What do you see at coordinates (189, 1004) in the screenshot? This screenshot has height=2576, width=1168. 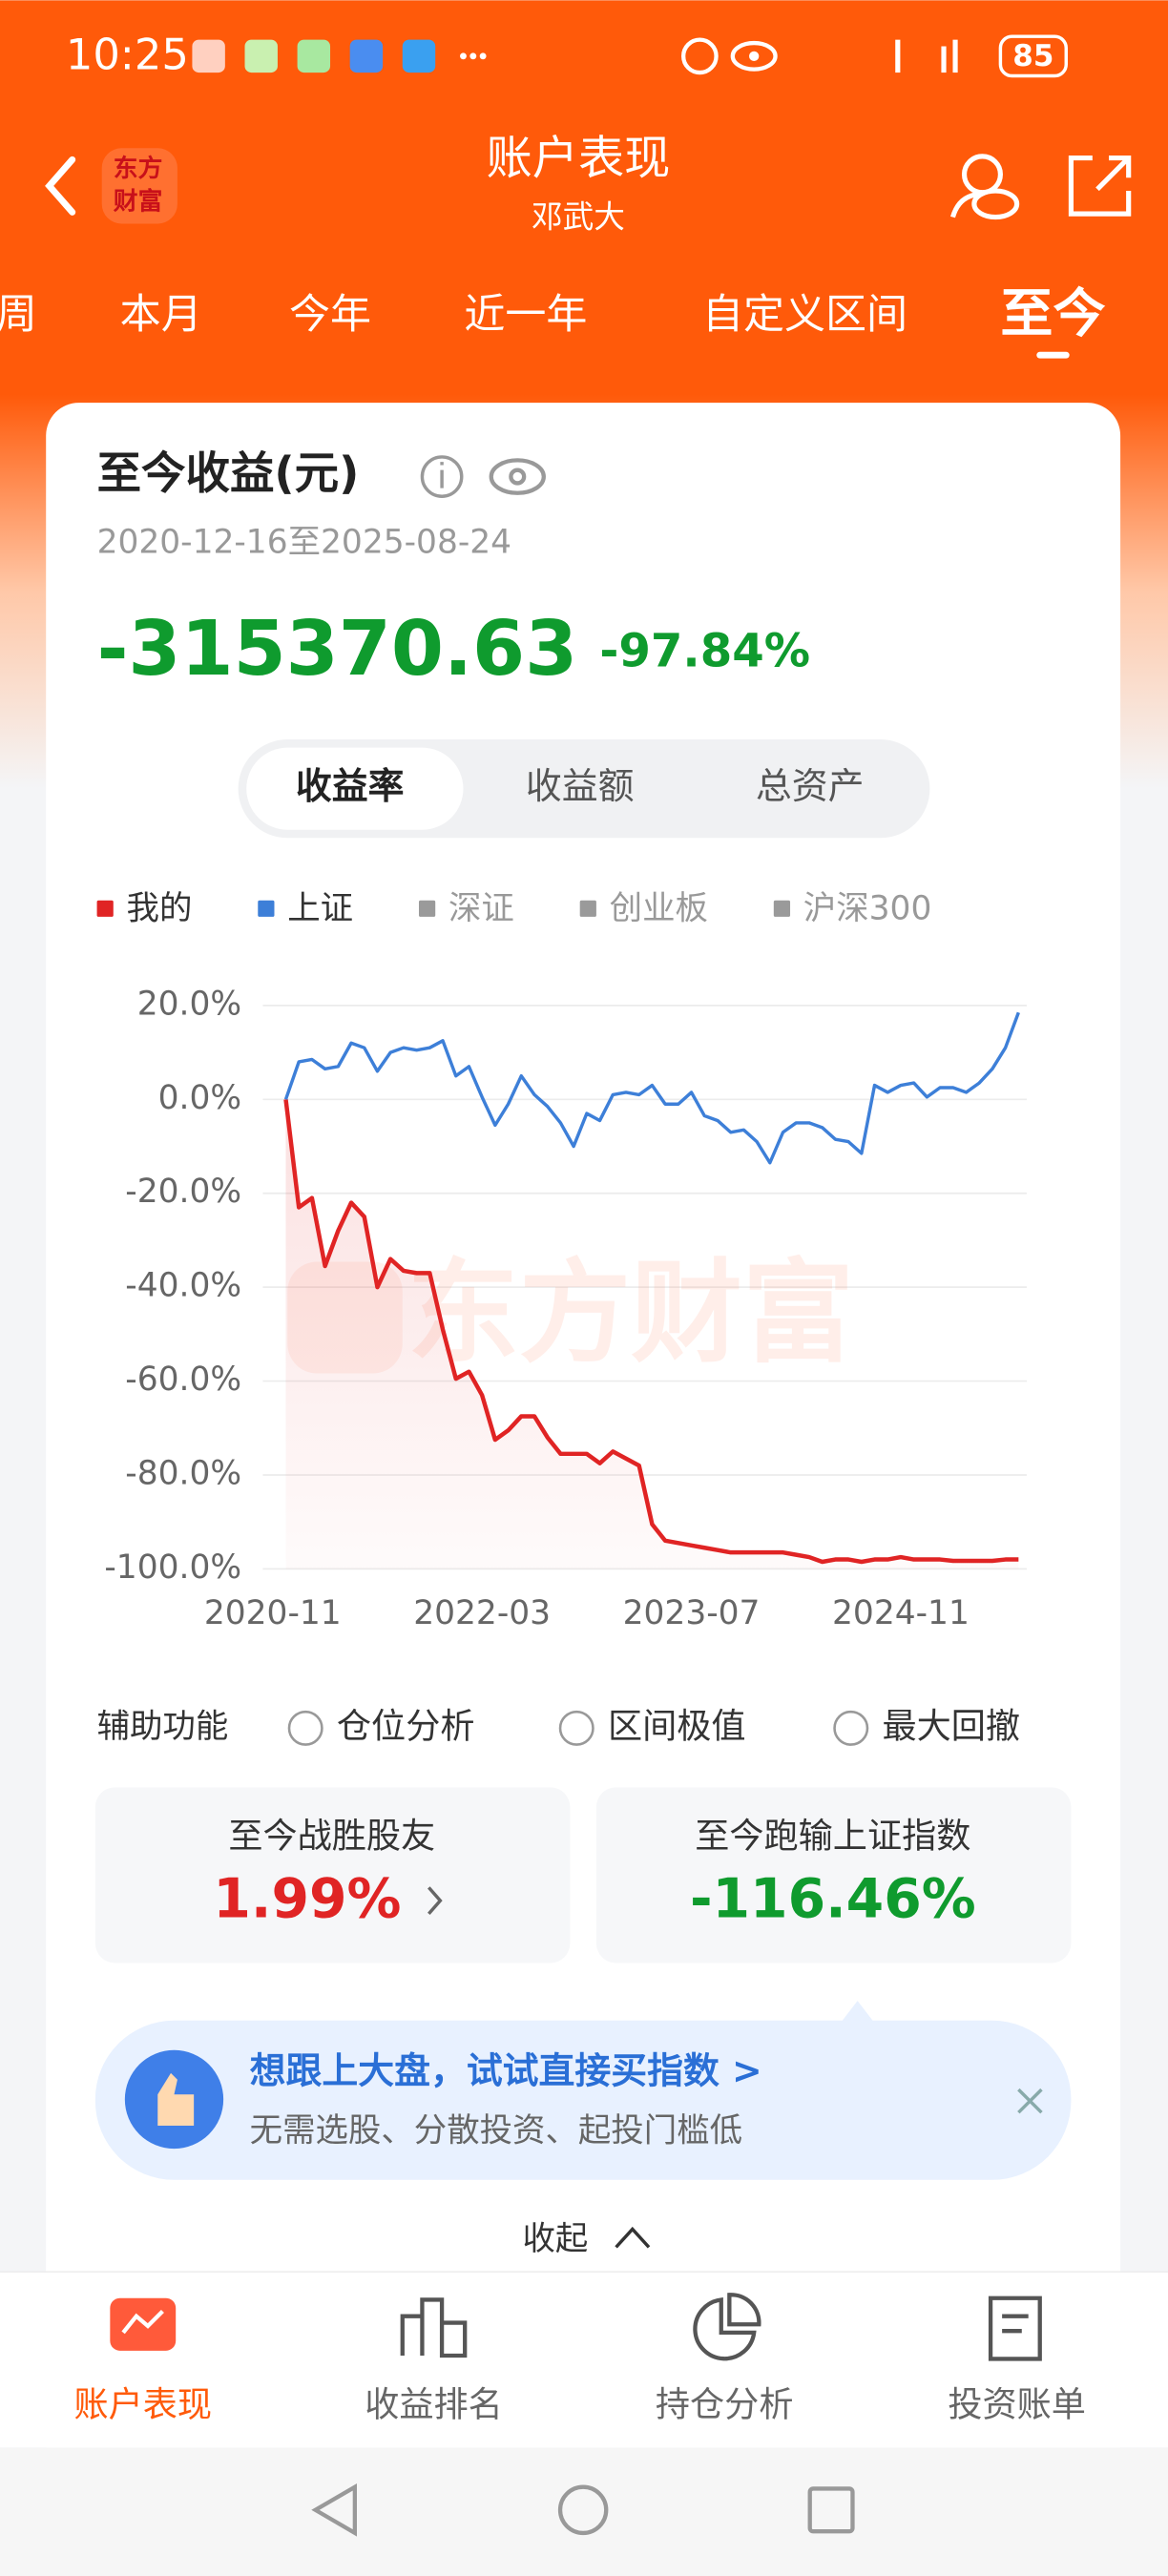 I see `y-tick-label: 20.0%` at bounding box center [189, 1004].